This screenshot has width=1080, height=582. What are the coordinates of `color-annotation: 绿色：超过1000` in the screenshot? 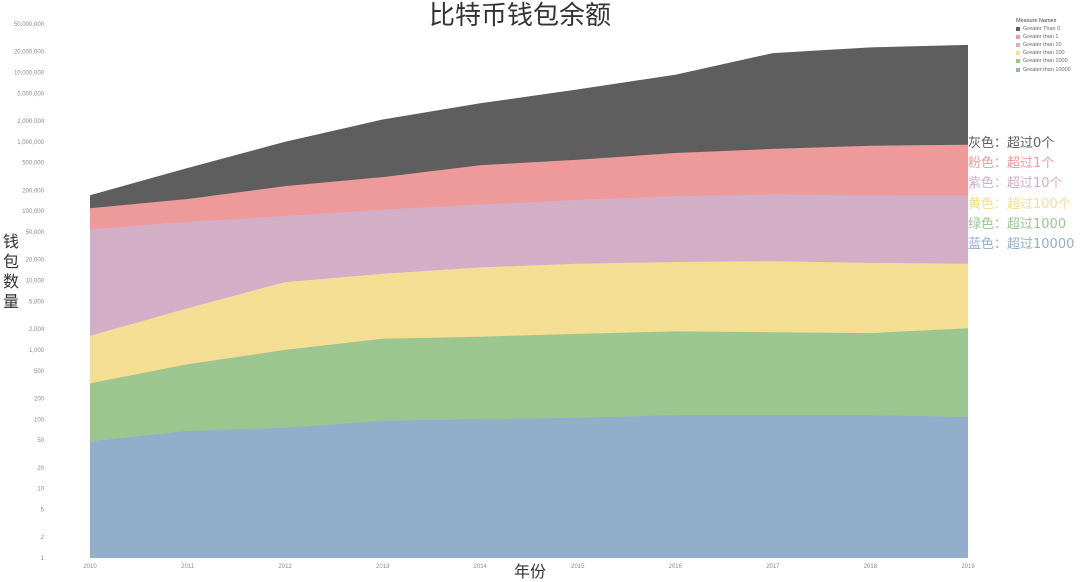 It's located at (1017, 224).